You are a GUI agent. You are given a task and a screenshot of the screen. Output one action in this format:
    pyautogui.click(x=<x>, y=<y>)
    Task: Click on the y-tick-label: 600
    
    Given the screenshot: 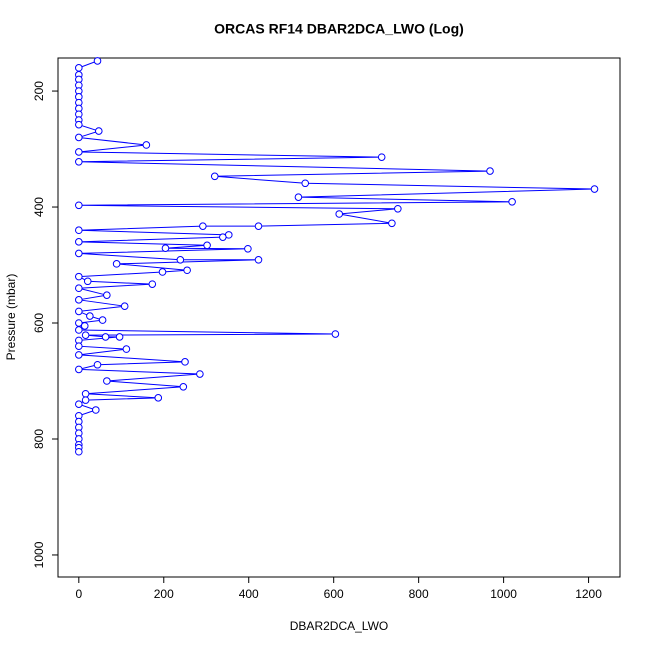 What is the action you would take?
    pyautogui.click(x=39, y=323)
    